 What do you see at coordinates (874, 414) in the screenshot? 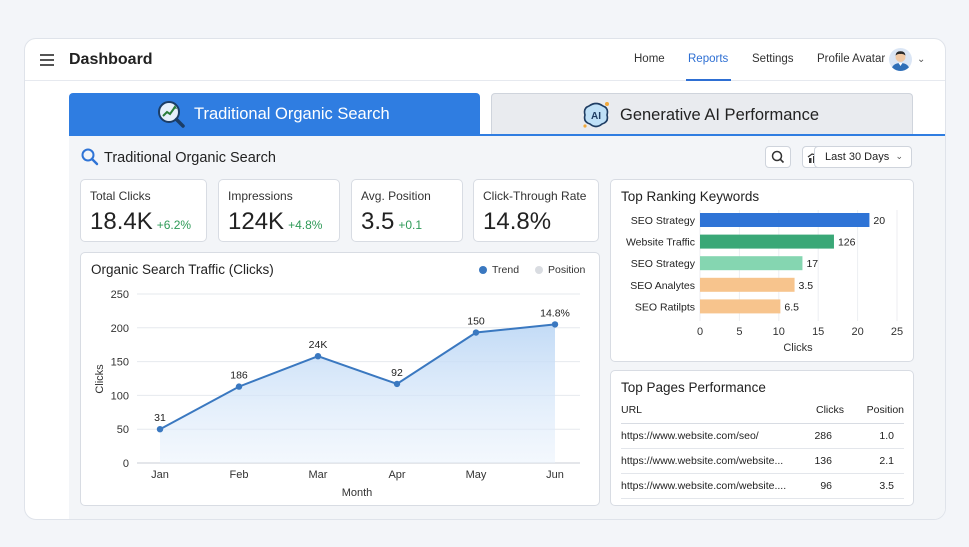
I see `column-header-position: Position` at bounding box center [874, 414].